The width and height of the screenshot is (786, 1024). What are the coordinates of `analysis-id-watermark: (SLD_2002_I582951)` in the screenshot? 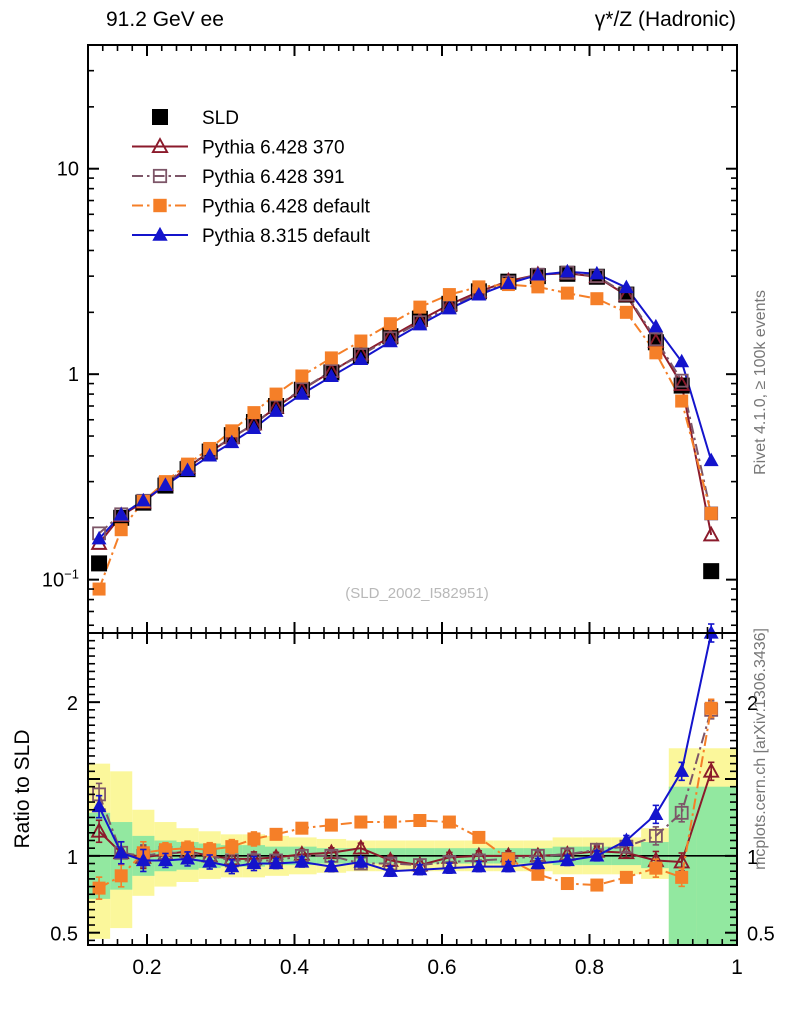 It's located at (416, 593).